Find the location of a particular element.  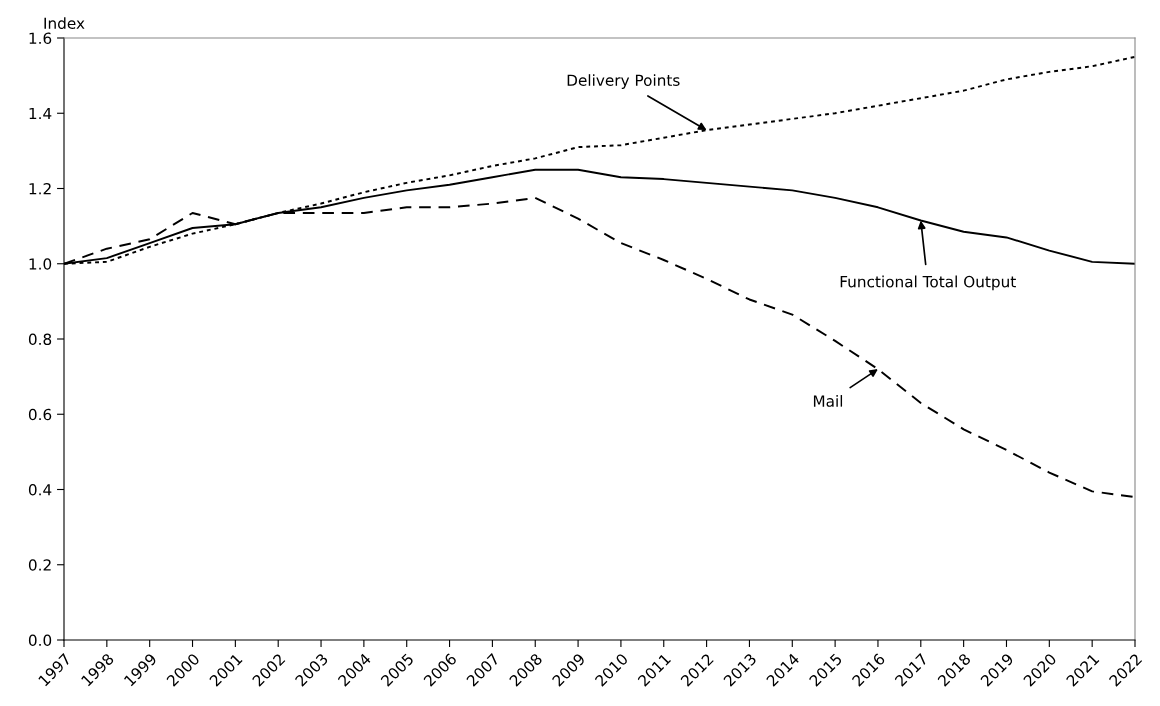

y-tick-label: 0.0 is located at coordinates (40, 640).